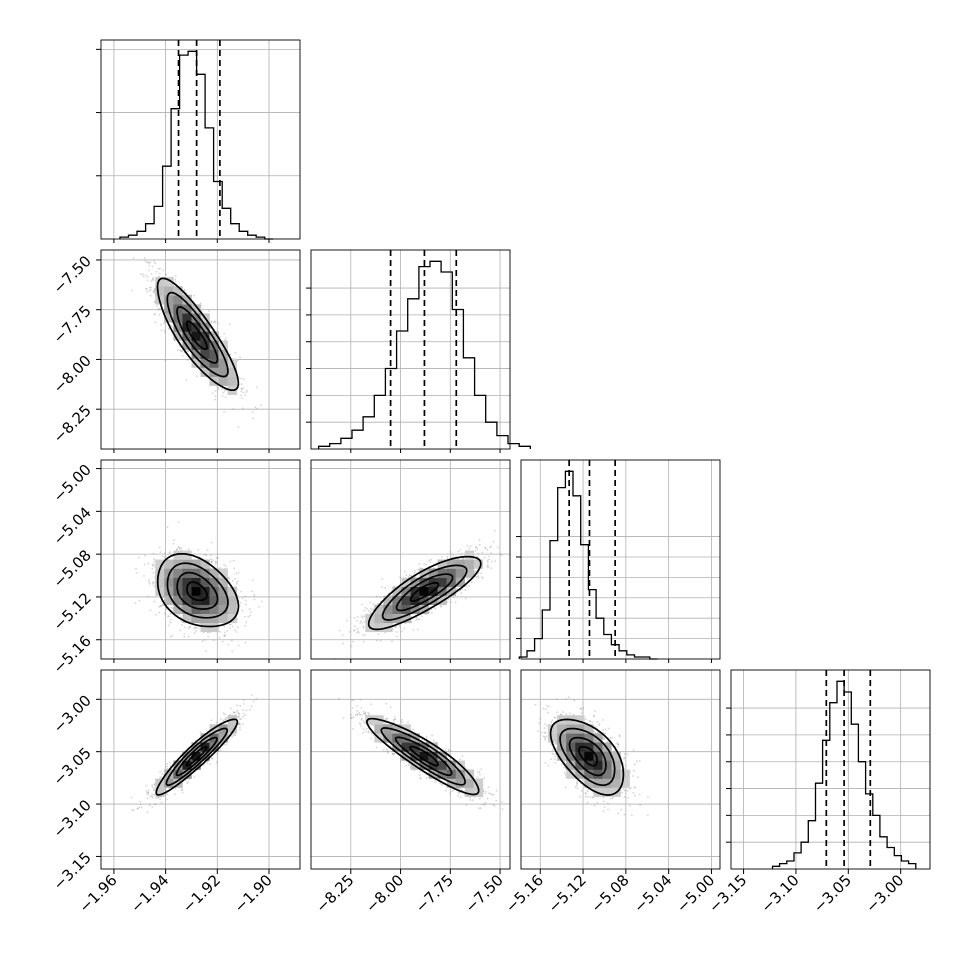 The image size is (970, 970). What do you see at coordinates (334, 893) in the screenshot?
I see `x-tick-label: −8.25` at bounding box center [334, 893].